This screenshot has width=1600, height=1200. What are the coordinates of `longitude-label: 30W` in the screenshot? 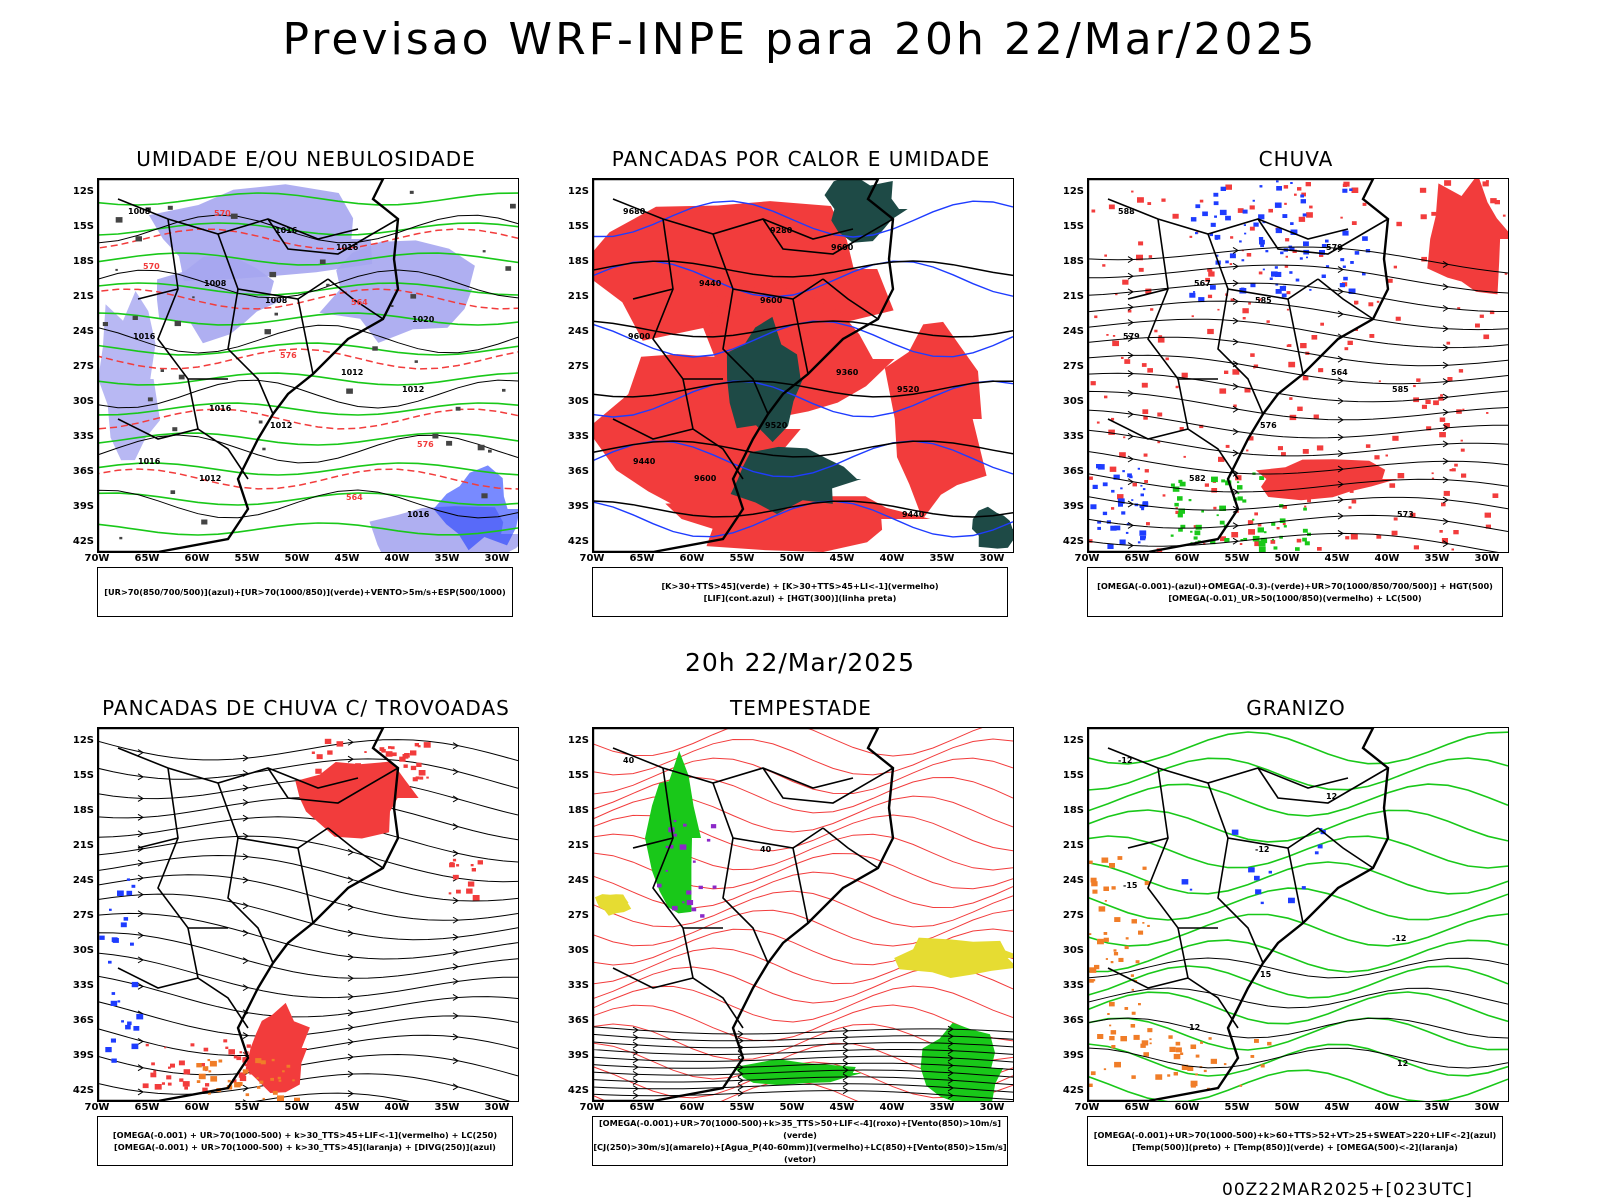 It's located at (497, 558).